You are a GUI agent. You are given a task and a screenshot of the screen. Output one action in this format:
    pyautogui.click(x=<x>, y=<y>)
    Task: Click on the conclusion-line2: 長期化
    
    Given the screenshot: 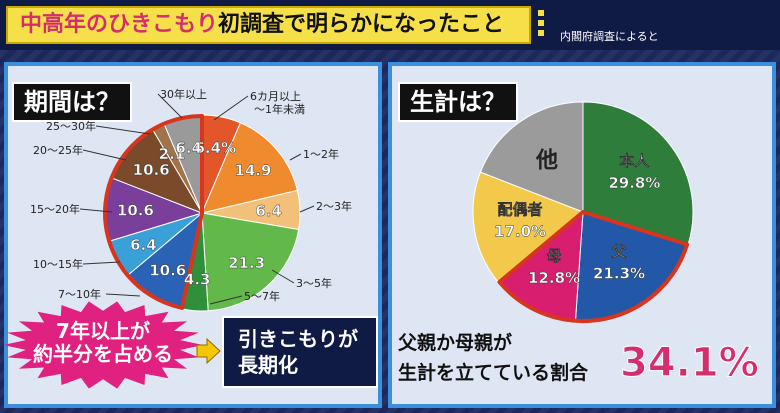 What is the action you would take?
    pyautogui.click(x=268, y=365)
    